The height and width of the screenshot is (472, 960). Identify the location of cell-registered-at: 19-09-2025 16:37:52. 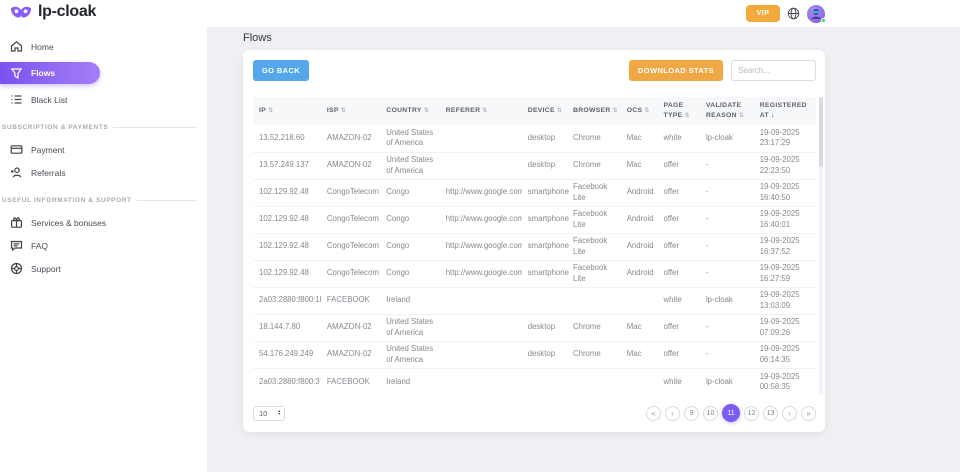
(784, 246).